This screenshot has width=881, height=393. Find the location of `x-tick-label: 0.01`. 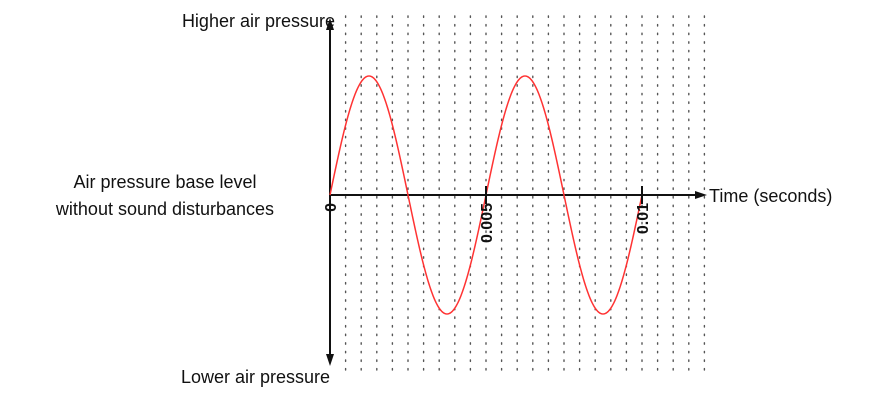

x-tick-label: 0.01 is located at coordinates (643, 218).